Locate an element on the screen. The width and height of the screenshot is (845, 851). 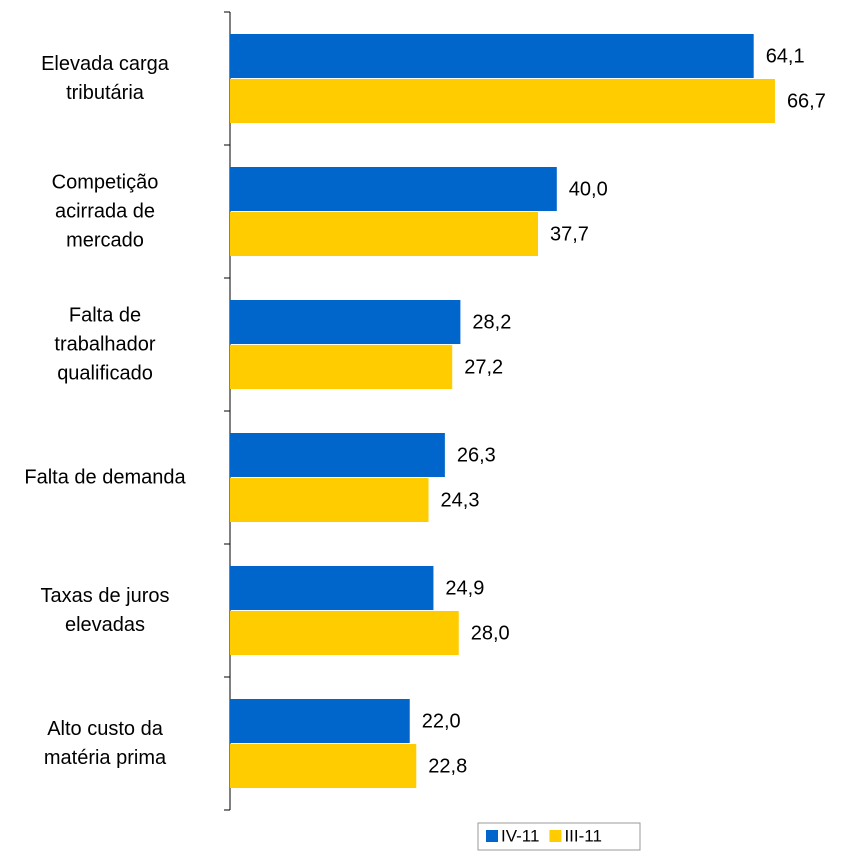
legend-label: IV-11 is located at coordinates (520, 835).